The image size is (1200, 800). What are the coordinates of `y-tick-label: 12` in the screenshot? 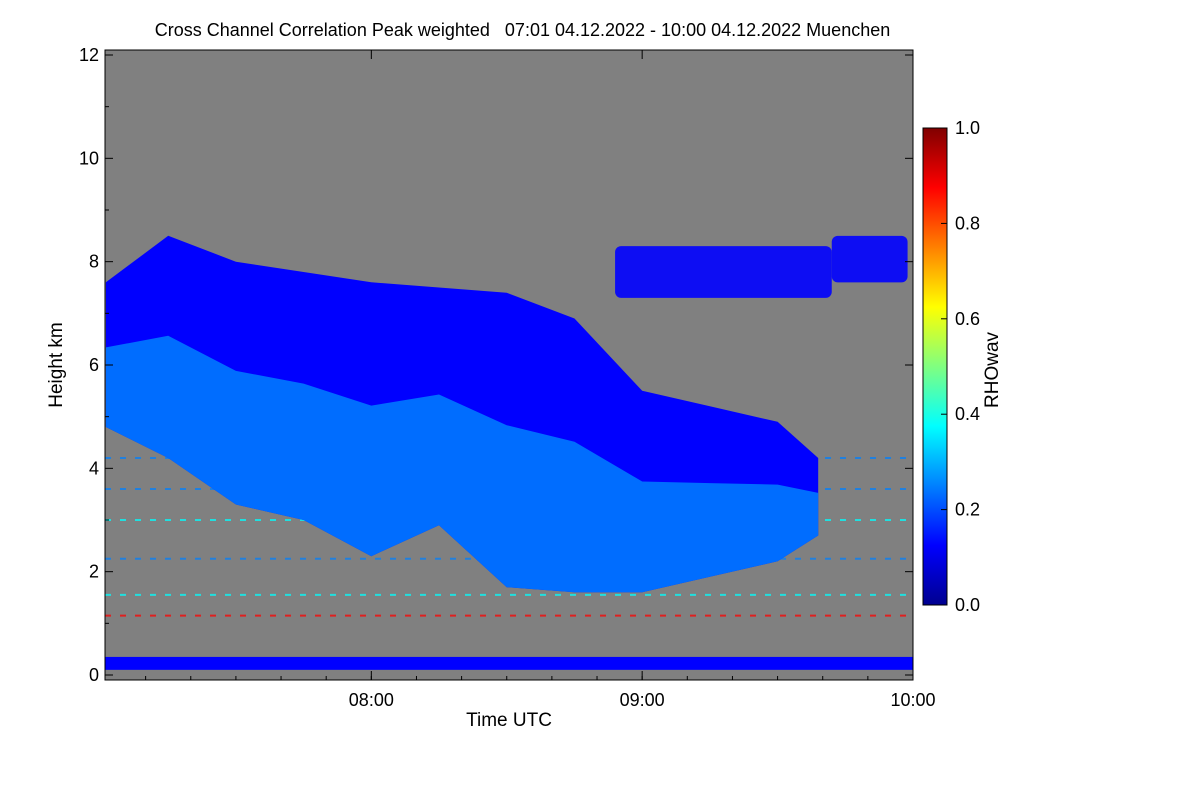 It's located at (89, 55).